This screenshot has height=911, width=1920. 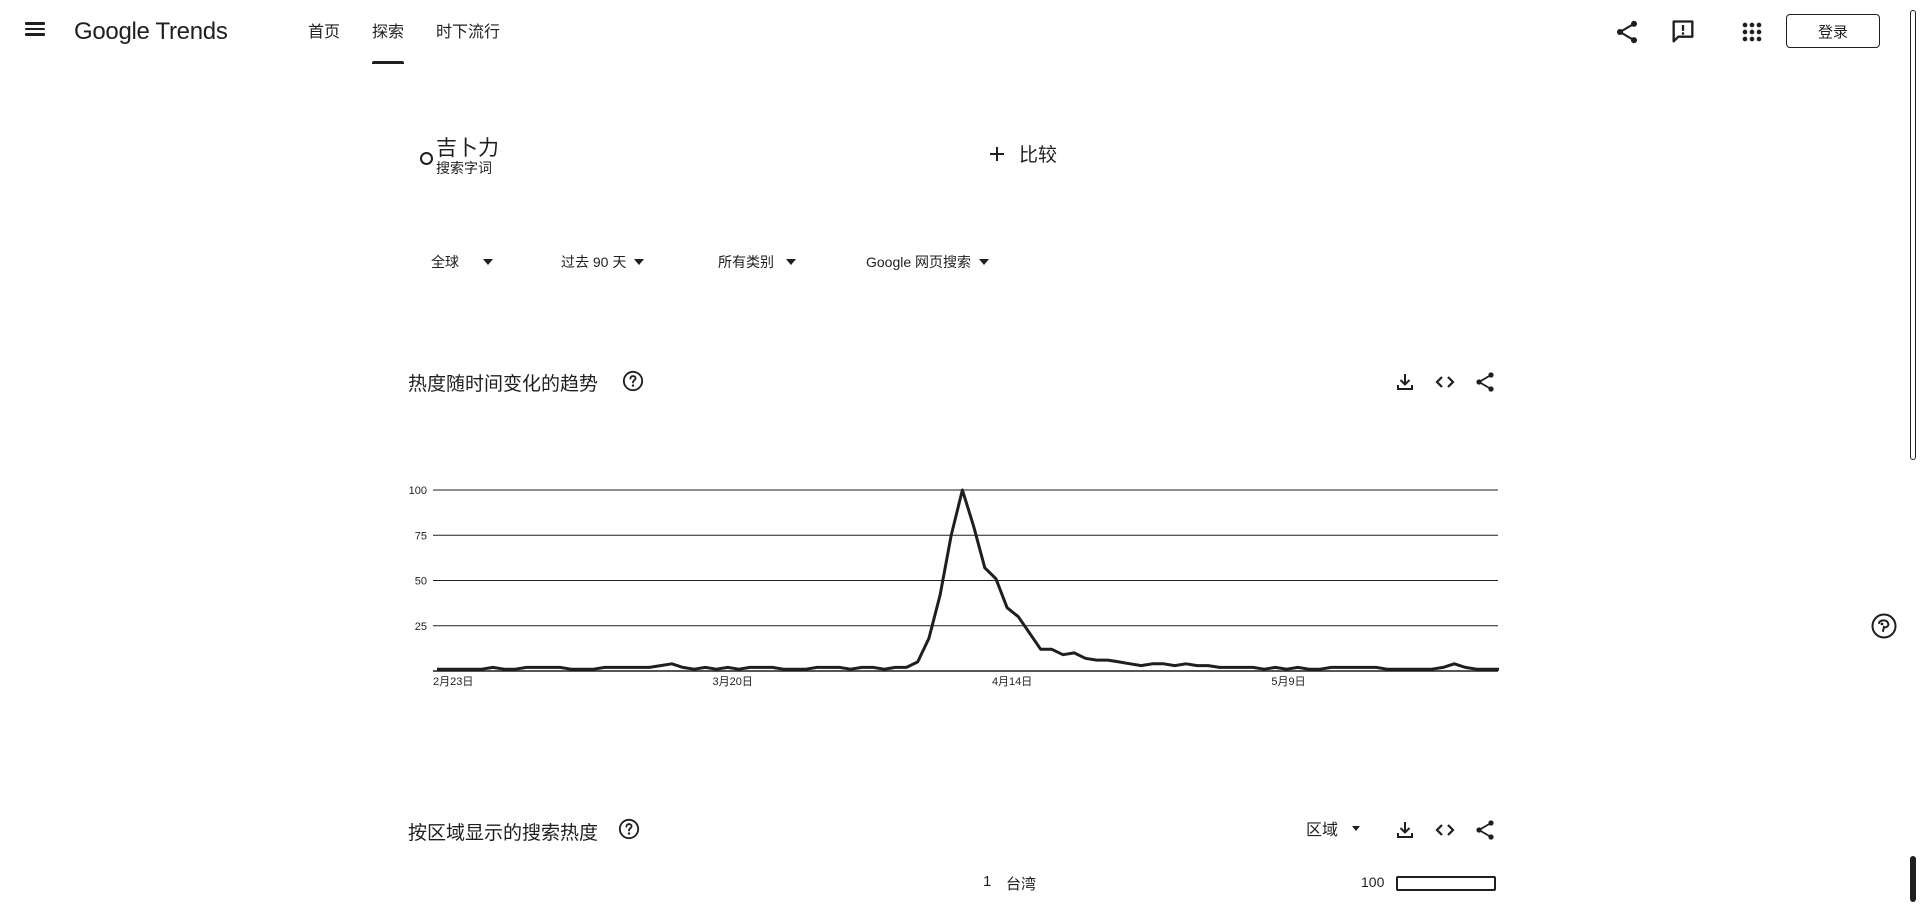 I want to click on scrollbar-lower-thumb, so click(x=1913, y=879).